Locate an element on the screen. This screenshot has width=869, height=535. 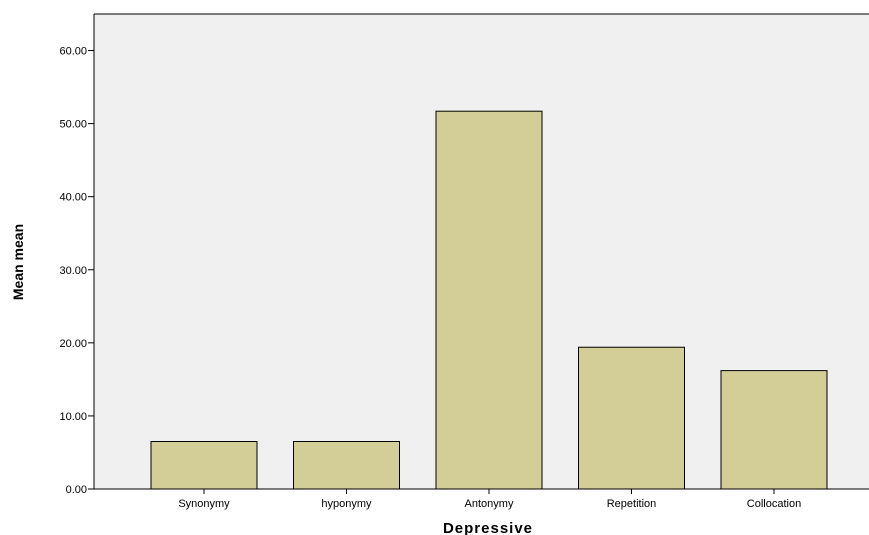
y-tick-label: 50.00 is located at coordinates (73, 125).